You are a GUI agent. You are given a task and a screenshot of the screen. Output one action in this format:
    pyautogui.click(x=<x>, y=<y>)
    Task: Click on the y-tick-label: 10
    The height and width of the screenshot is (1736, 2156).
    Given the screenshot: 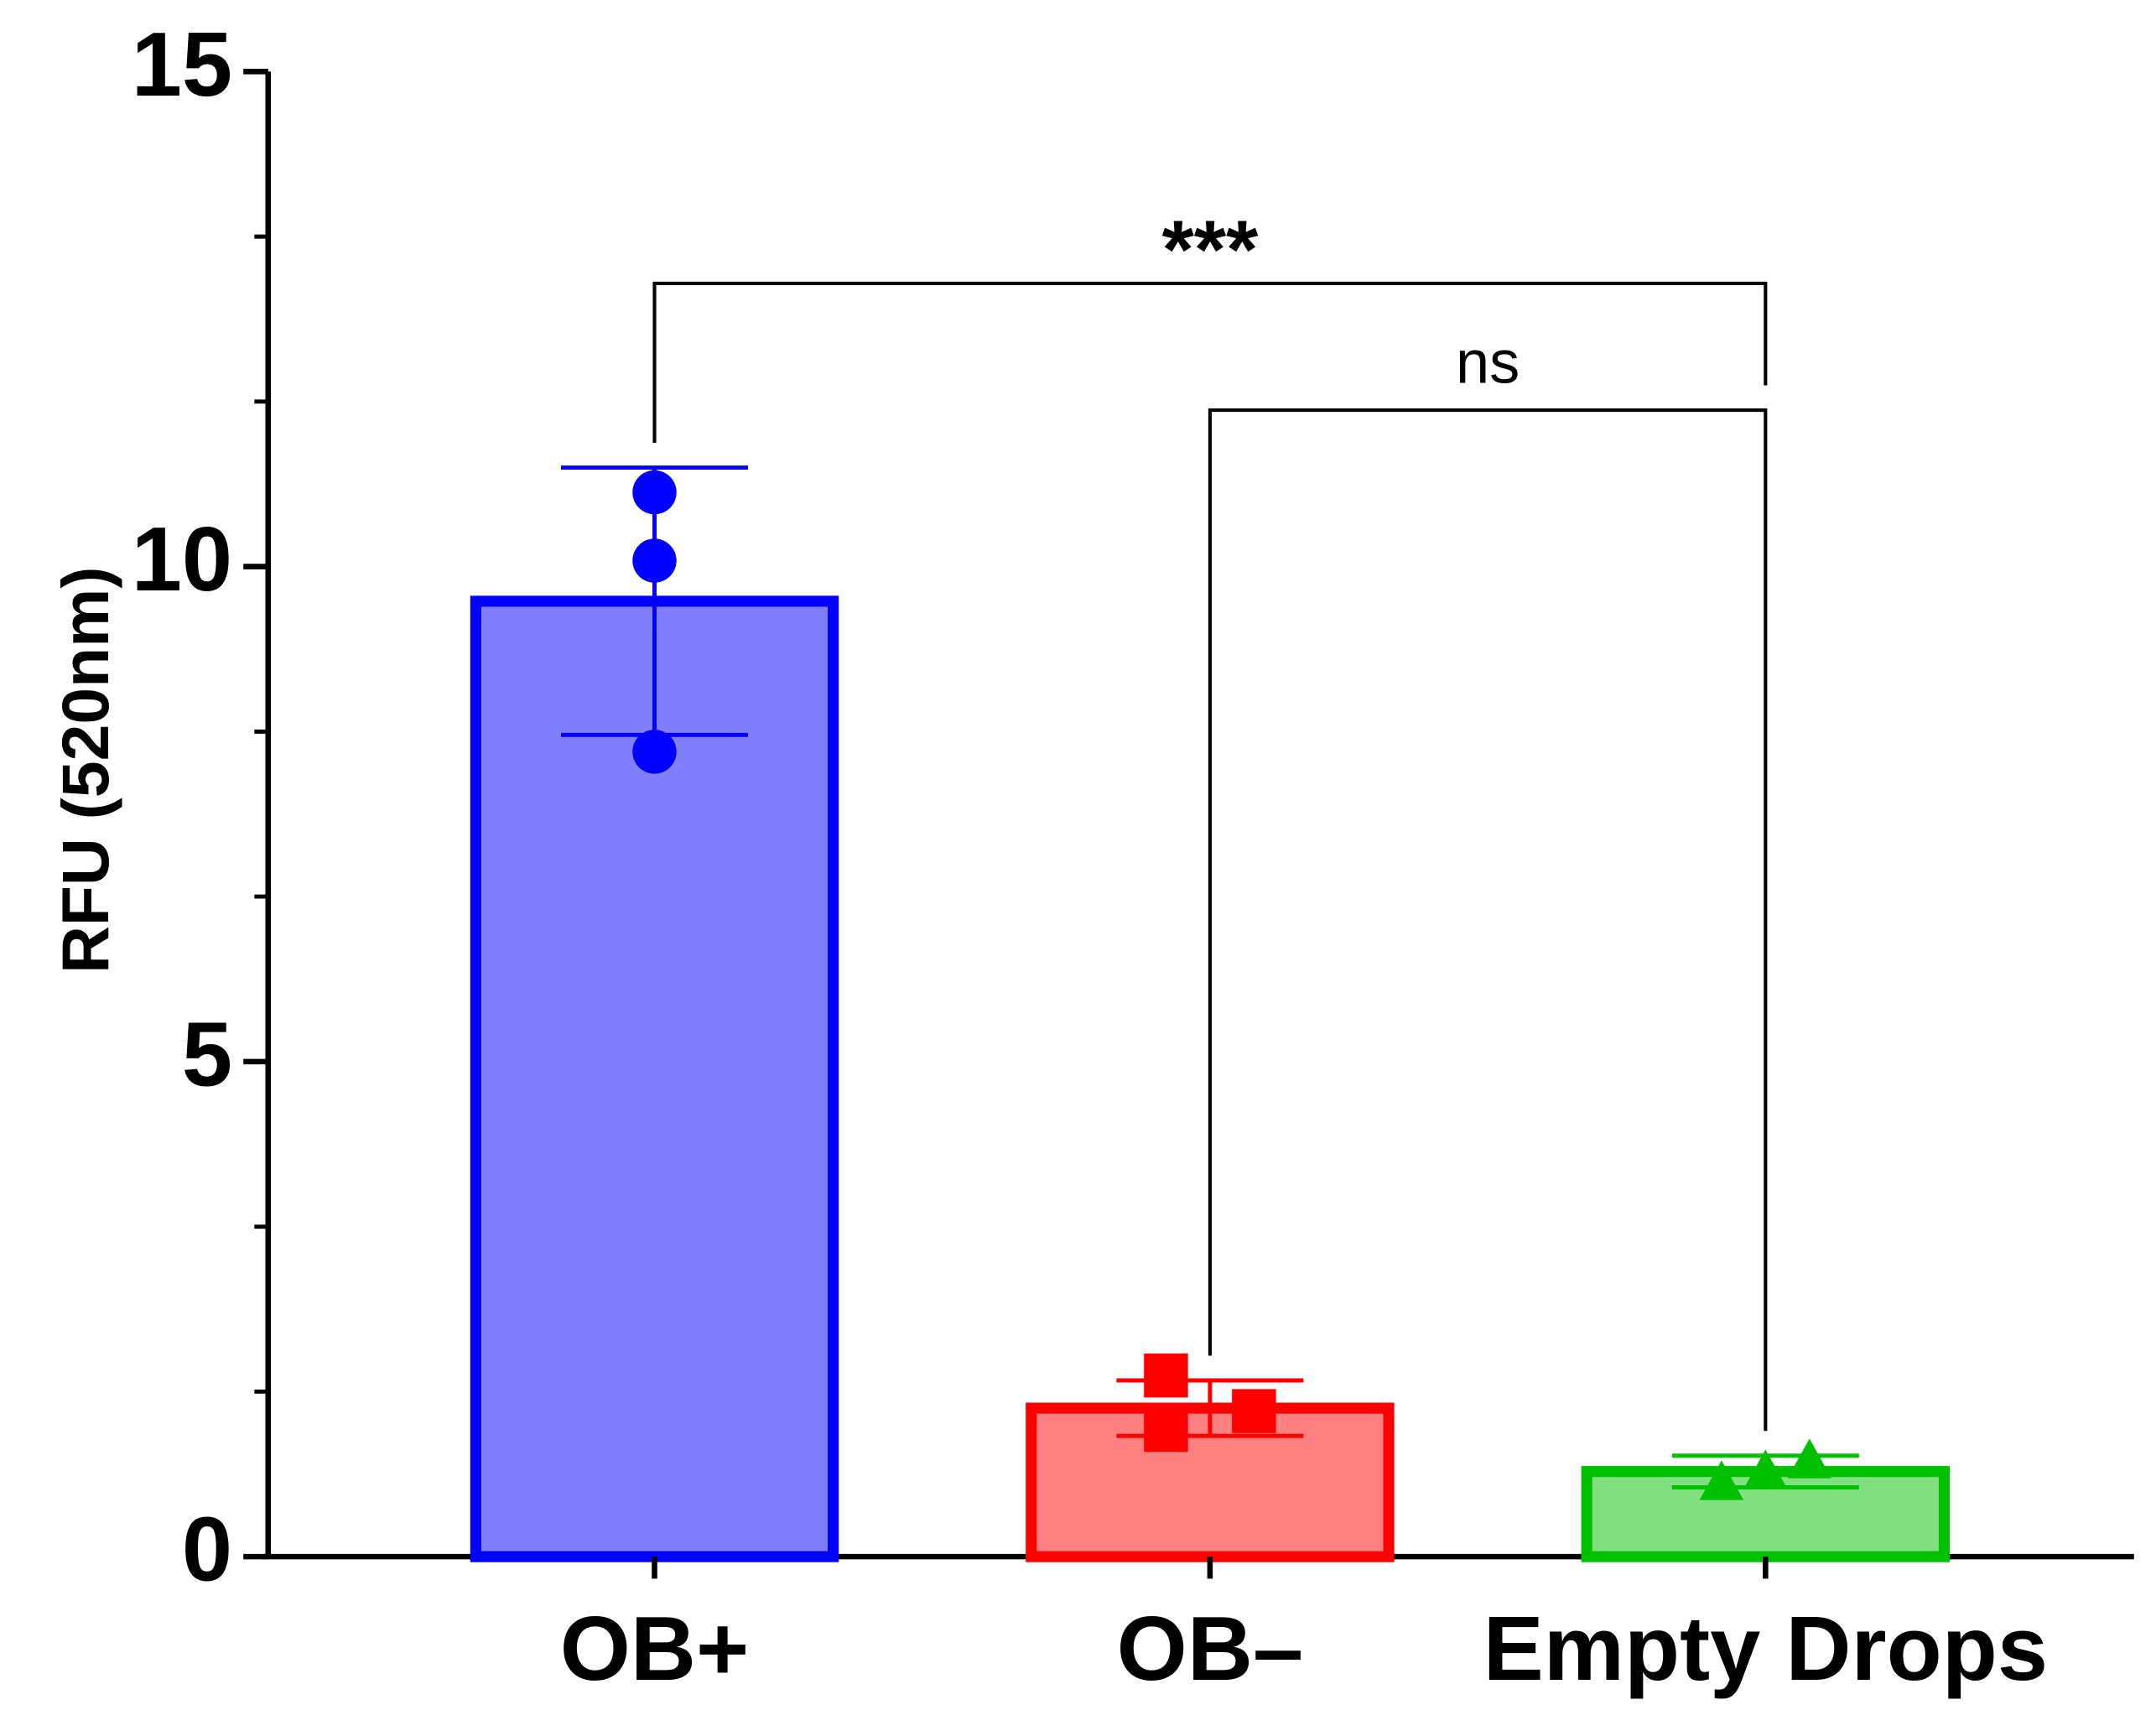 What is the action you would take?
    pyautogui.click(x=182, y=559)
    